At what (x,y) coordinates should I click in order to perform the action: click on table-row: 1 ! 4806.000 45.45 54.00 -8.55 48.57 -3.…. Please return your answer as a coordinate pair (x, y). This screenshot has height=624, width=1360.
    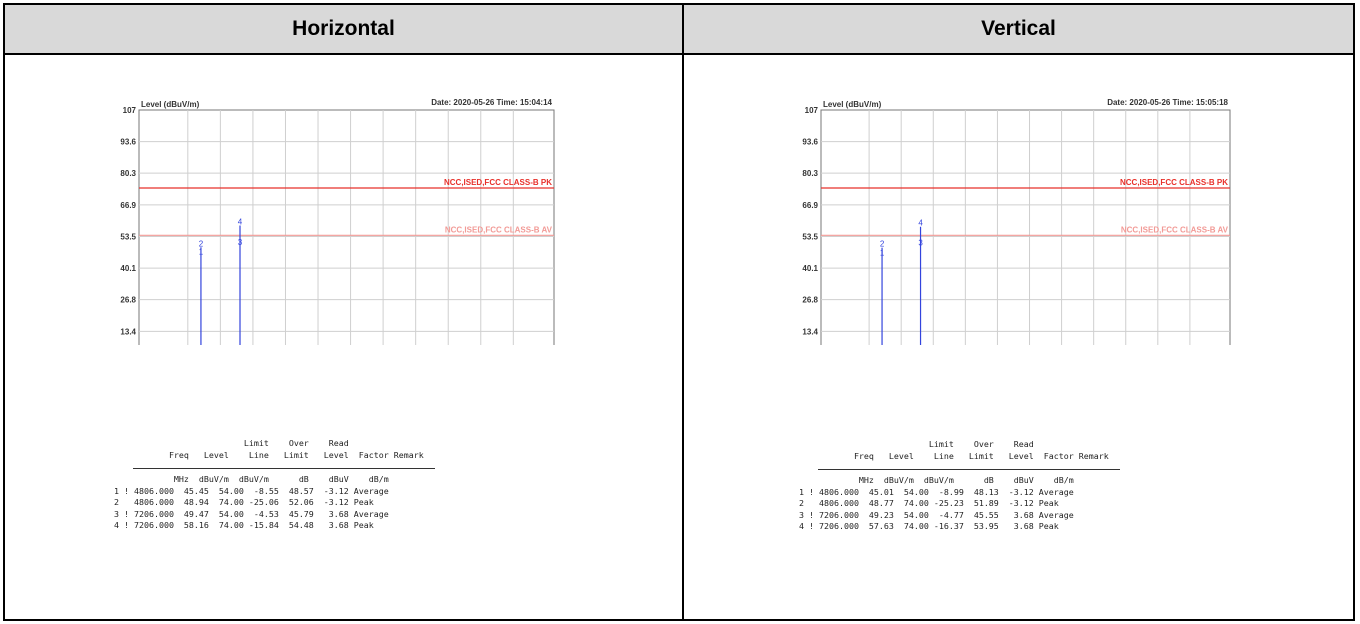
    Looking at the image, I should click on (249, 490).